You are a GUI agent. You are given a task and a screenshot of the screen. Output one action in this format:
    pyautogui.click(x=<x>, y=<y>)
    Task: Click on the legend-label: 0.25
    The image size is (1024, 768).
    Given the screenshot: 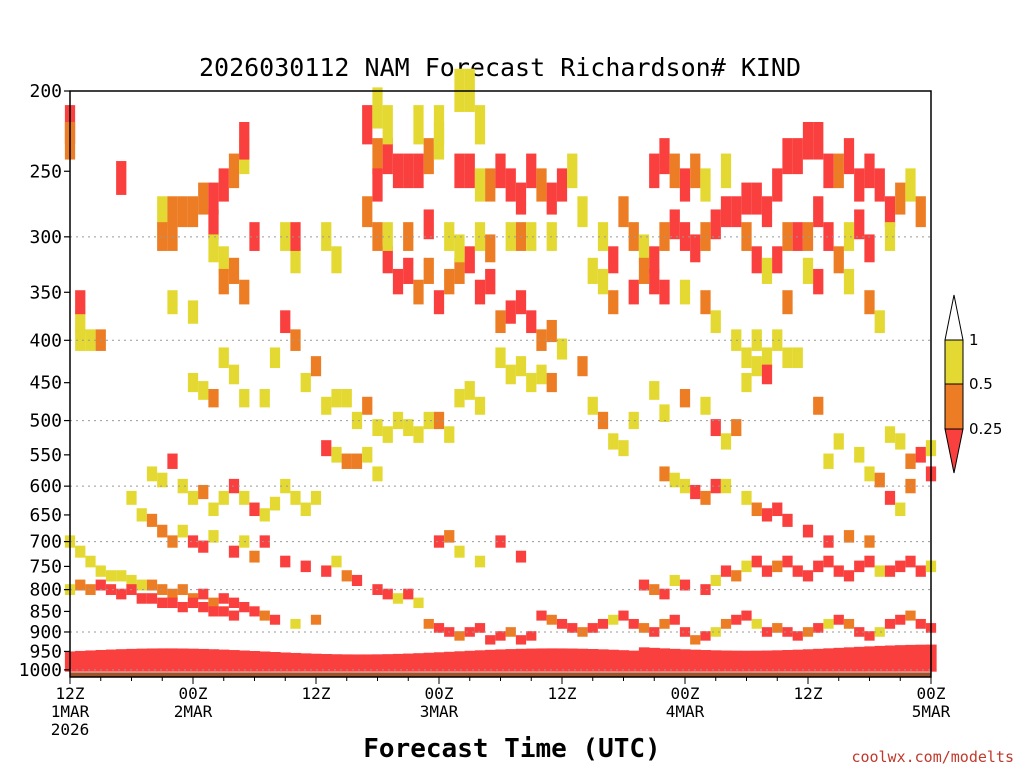 What is the action you would take?
    pyautogui.click(x=985, y=429)
    